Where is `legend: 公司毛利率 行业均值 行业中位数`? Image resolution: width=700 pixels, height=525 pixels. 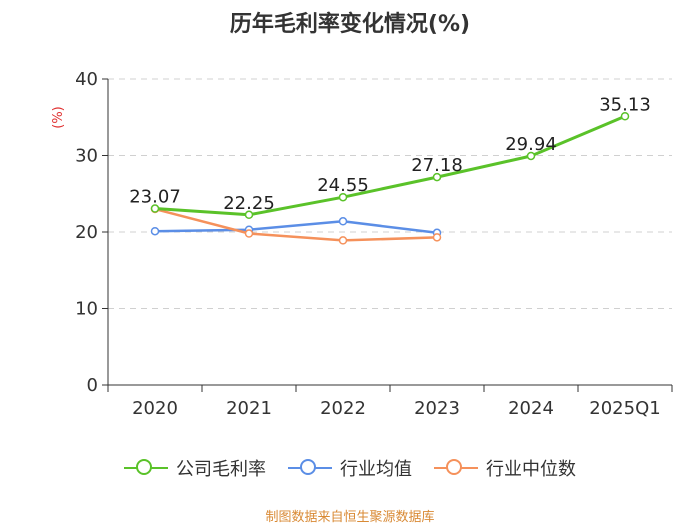 legend: 公司毛利率 行业均值 行业中位数 is located at coordinates (350, 468).